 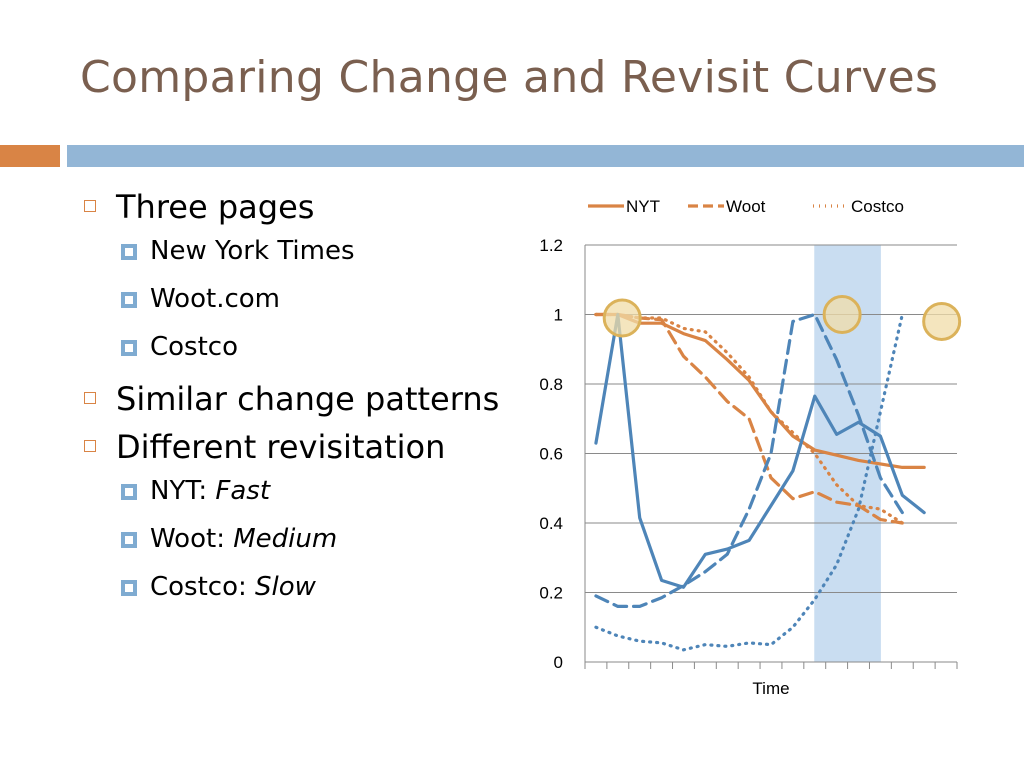 What do you see at coordinates (551, 454) in the screenshot?
I see `y-tick-label: 0.6` at bounding box center [551, 454].